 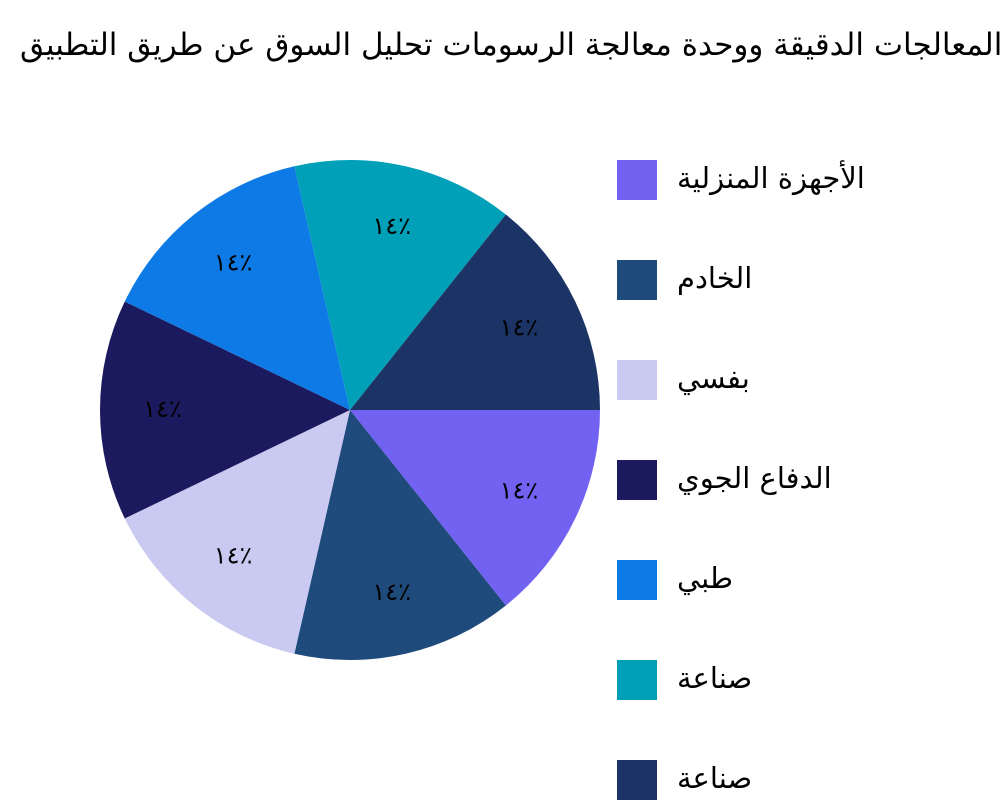 What do you see at coordinates (771, 177) in the screenshot?
I see `legend-label: الأجهزة المنزلية` at bounding box center [771, 177].